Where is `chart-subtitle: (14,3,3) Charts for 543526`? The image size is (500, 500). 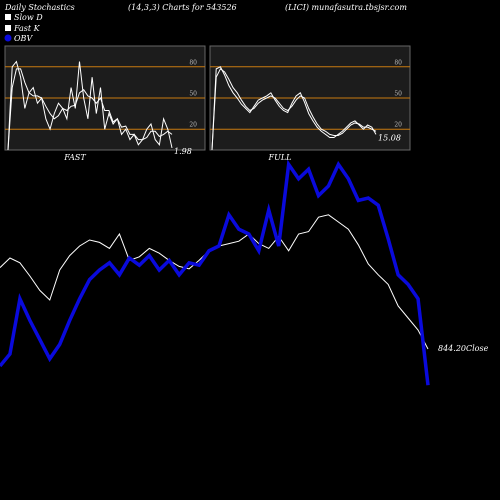
chart-subtitle: (14,3,3) Charts for 543526 is located at coordinates (182, 7).